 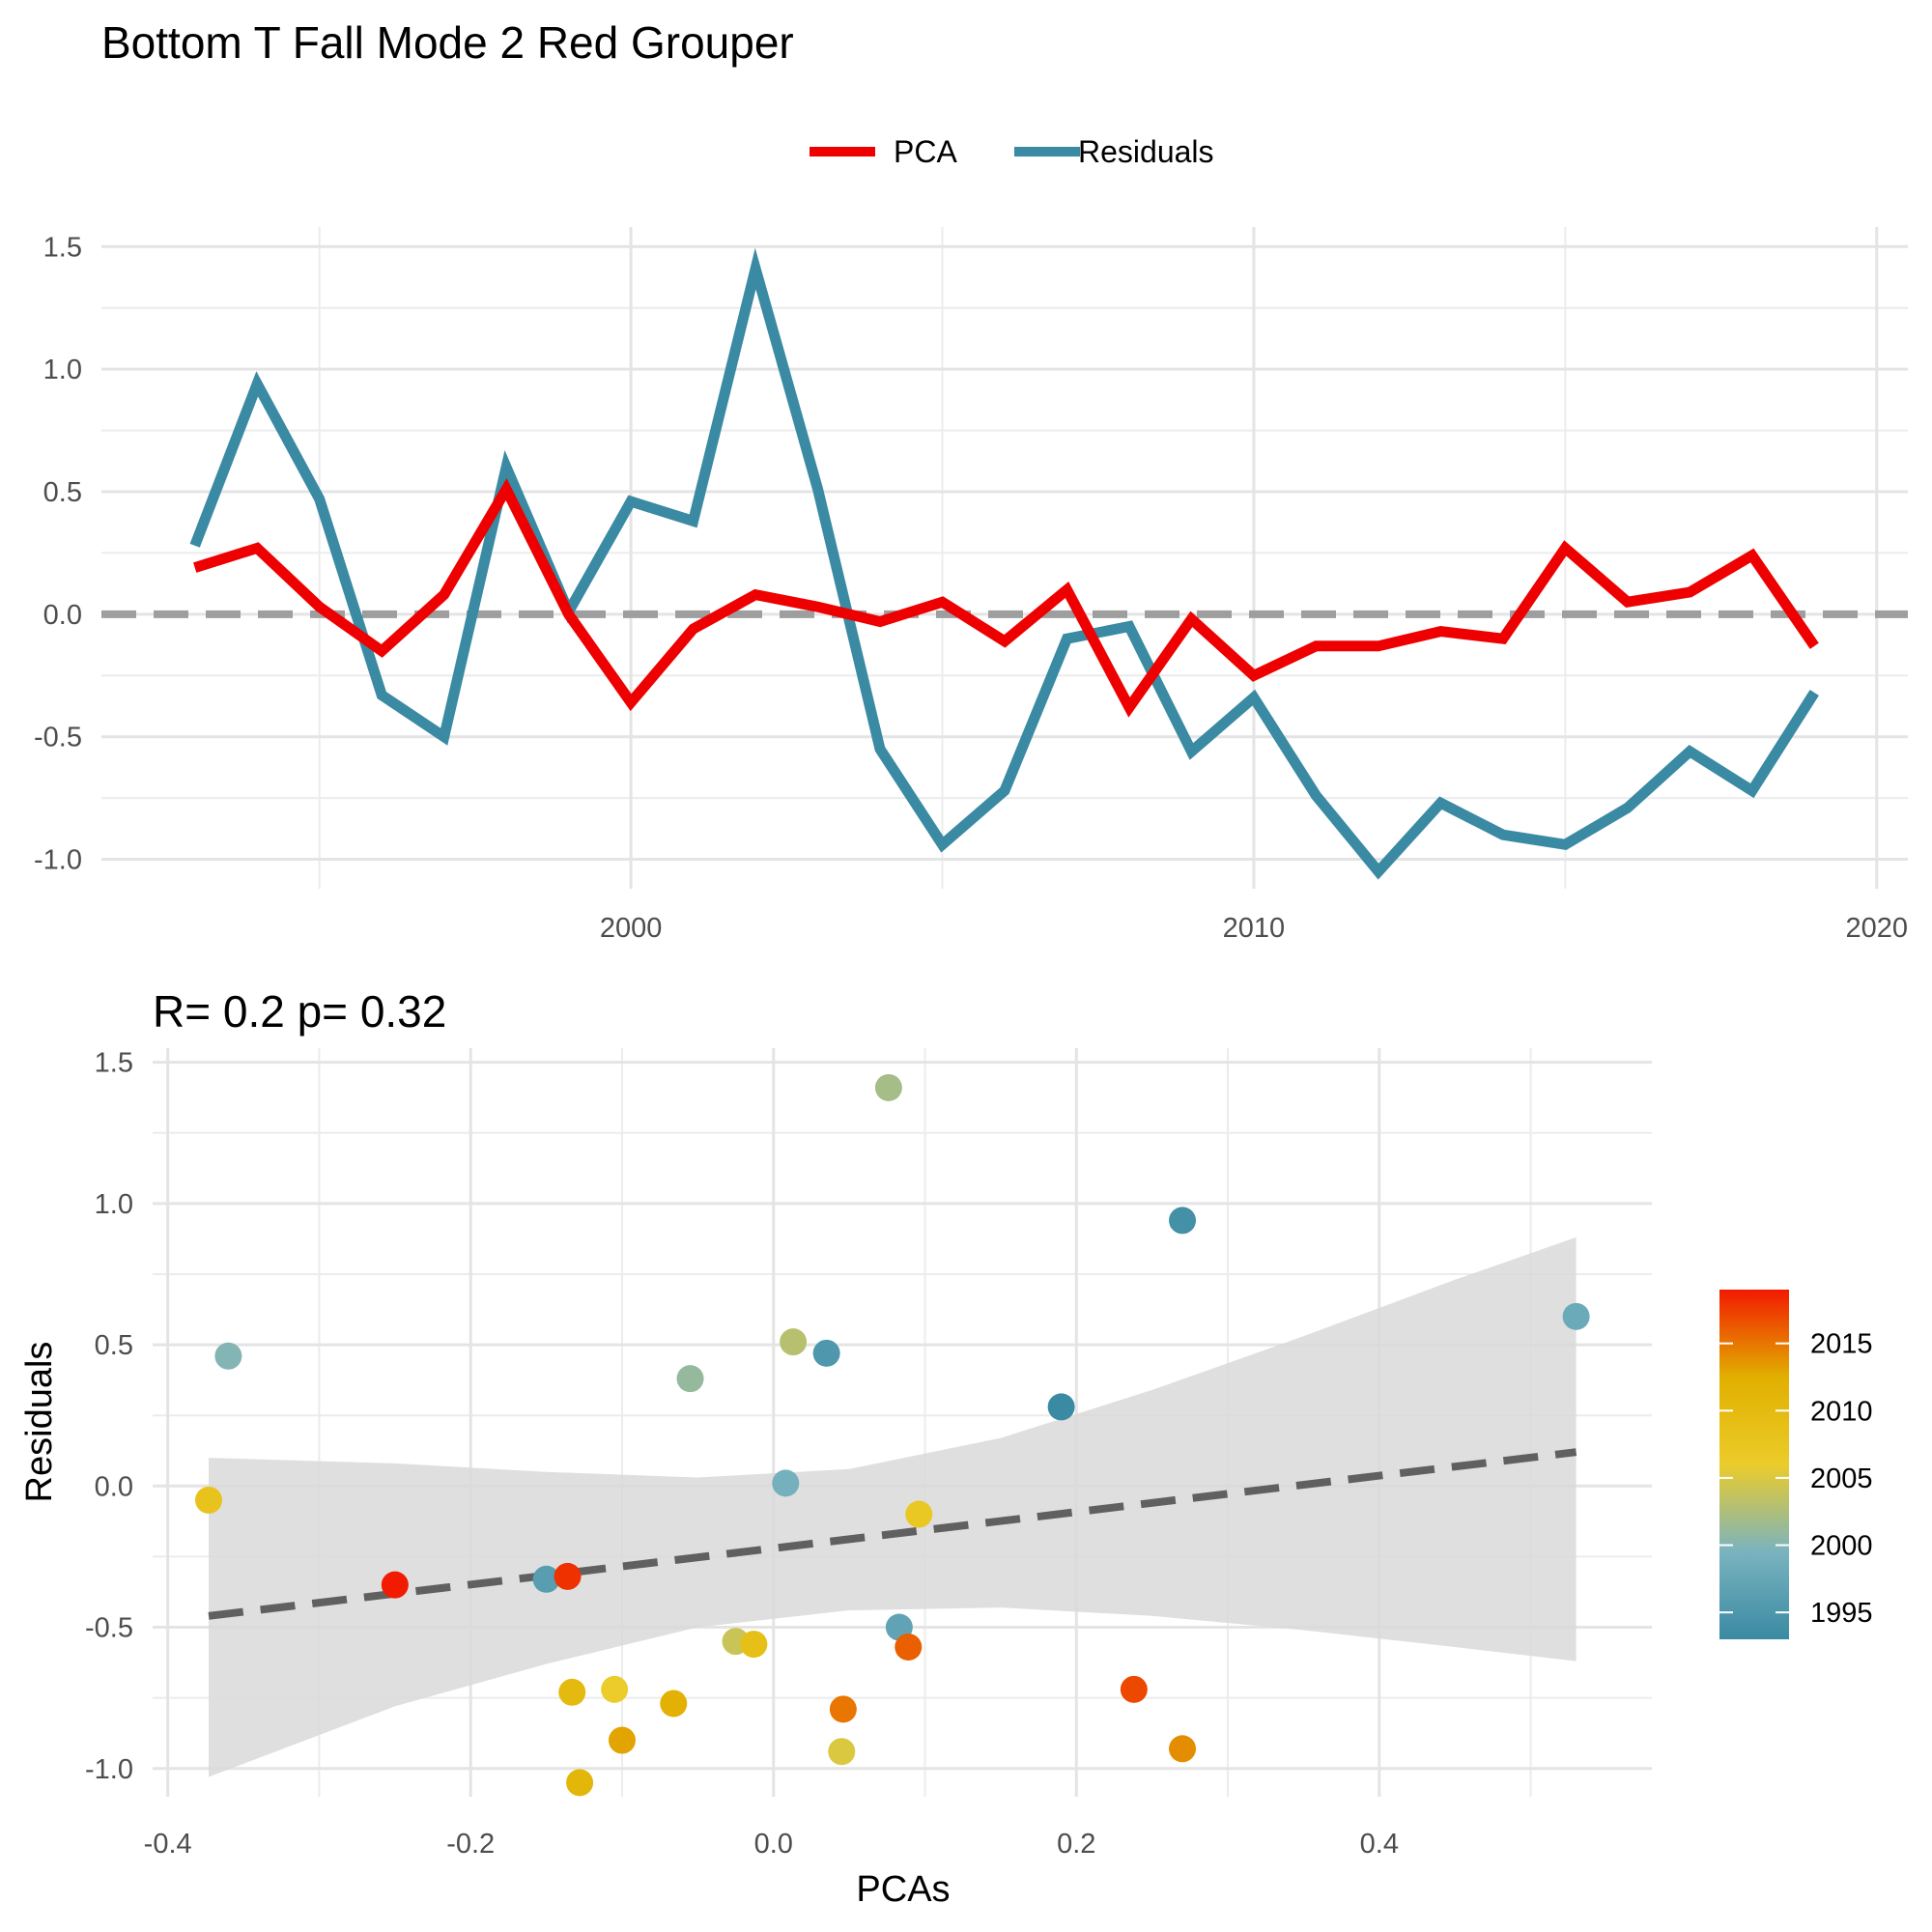 What do you see at coordinates (299, 1011) in the screenshot?
I see `scatter-subtitle: R= 0.2 p= 0.32` at bounding box center [299, 1011].